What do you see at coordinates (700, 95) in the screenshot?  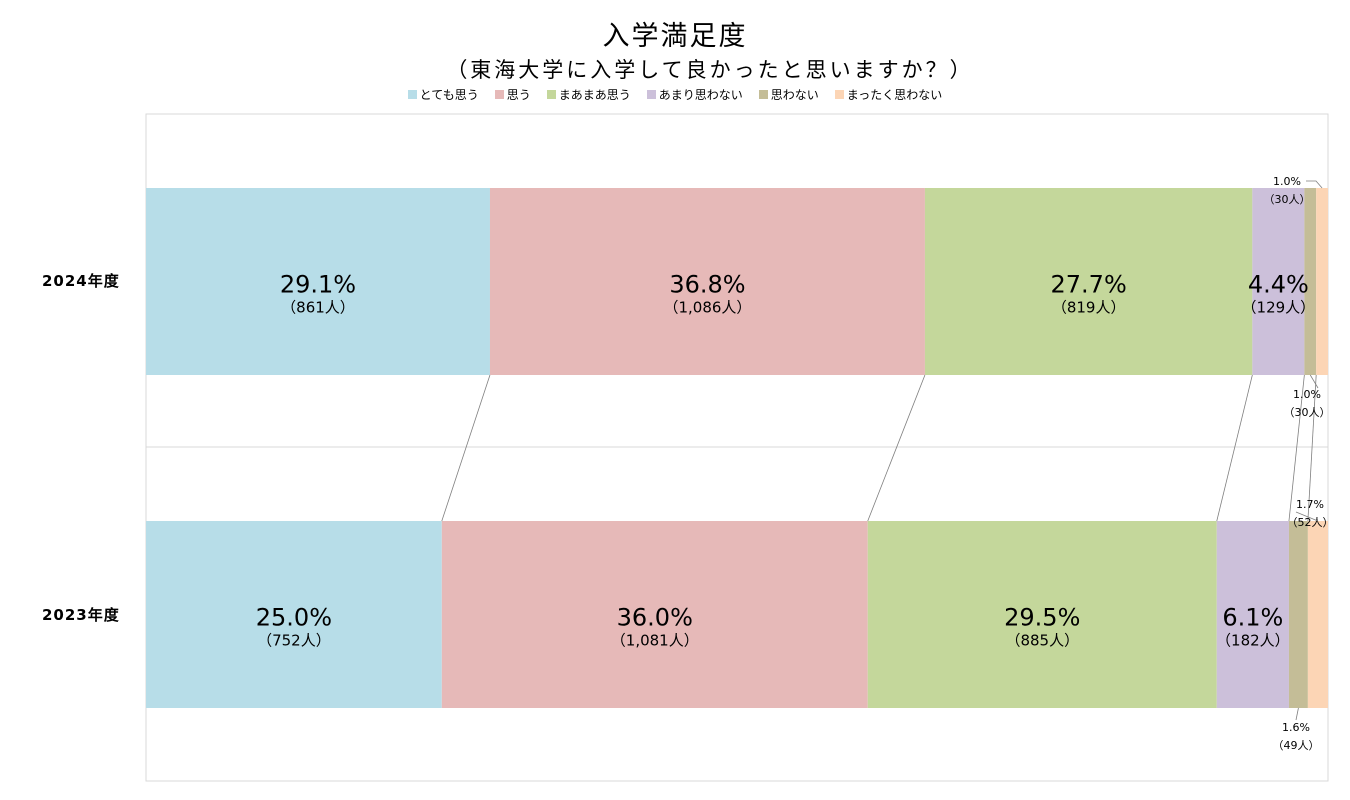 I see `legend-label-4: あまり思わない` at bounding box center [700, 95].